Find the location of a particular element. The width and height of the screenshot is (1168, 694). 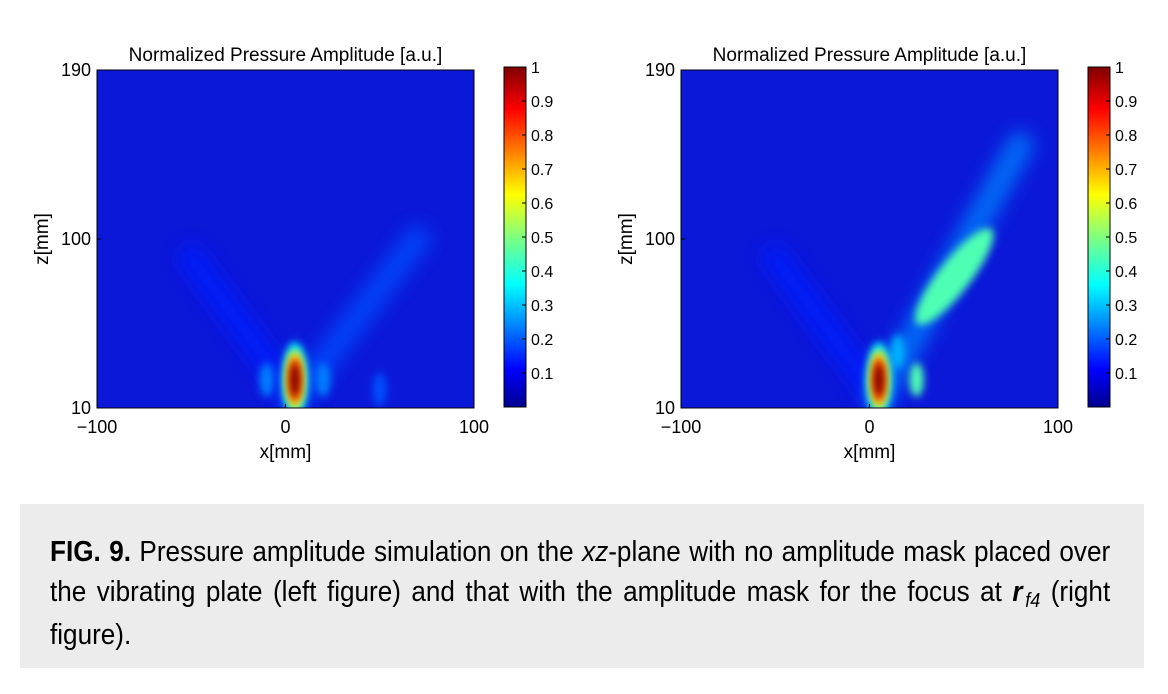

heatmap-elongated-lobe is located at coordinates (954, 276).